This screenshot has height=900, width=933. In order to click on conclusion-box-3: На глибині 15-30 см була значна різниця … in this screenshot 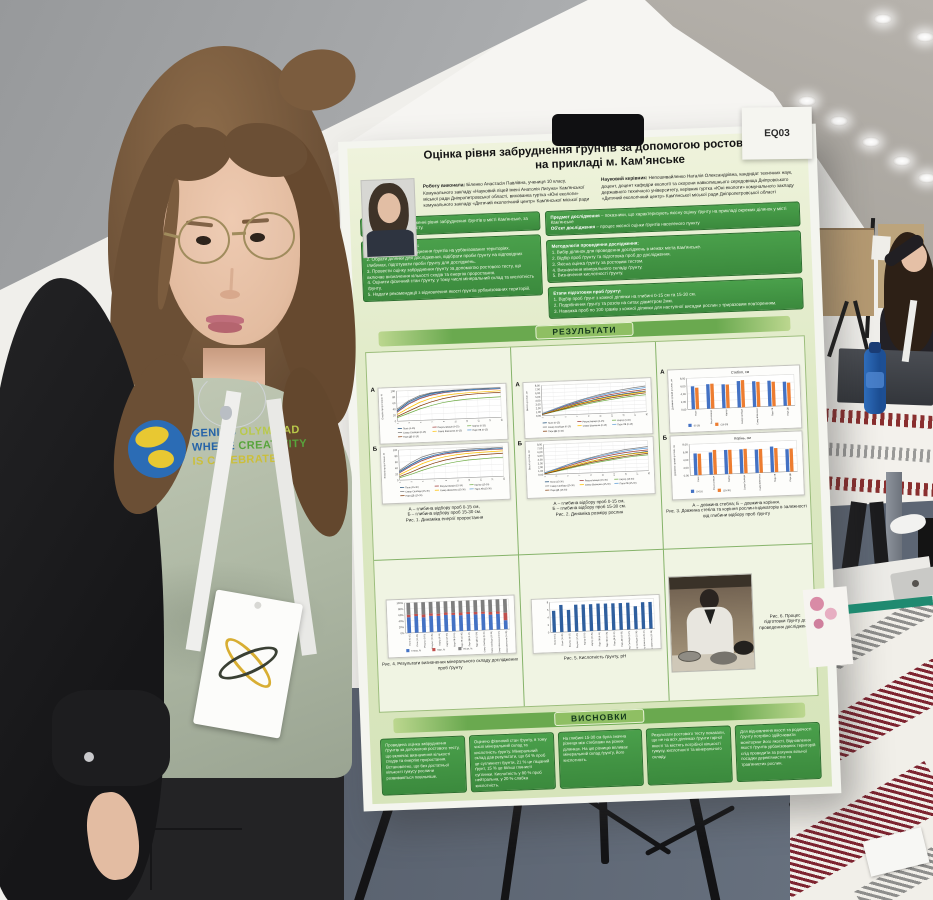, I will do `click(601, 758)`.